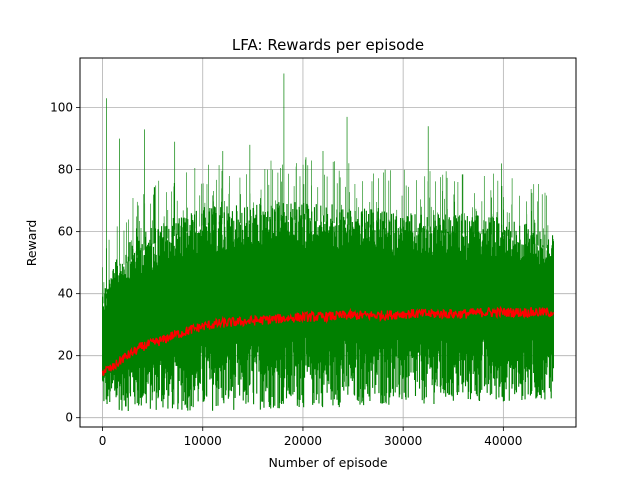  Describe the element at coordinates (61, 108) in the screenshot. I see `y-tick-label: 100` at that location.